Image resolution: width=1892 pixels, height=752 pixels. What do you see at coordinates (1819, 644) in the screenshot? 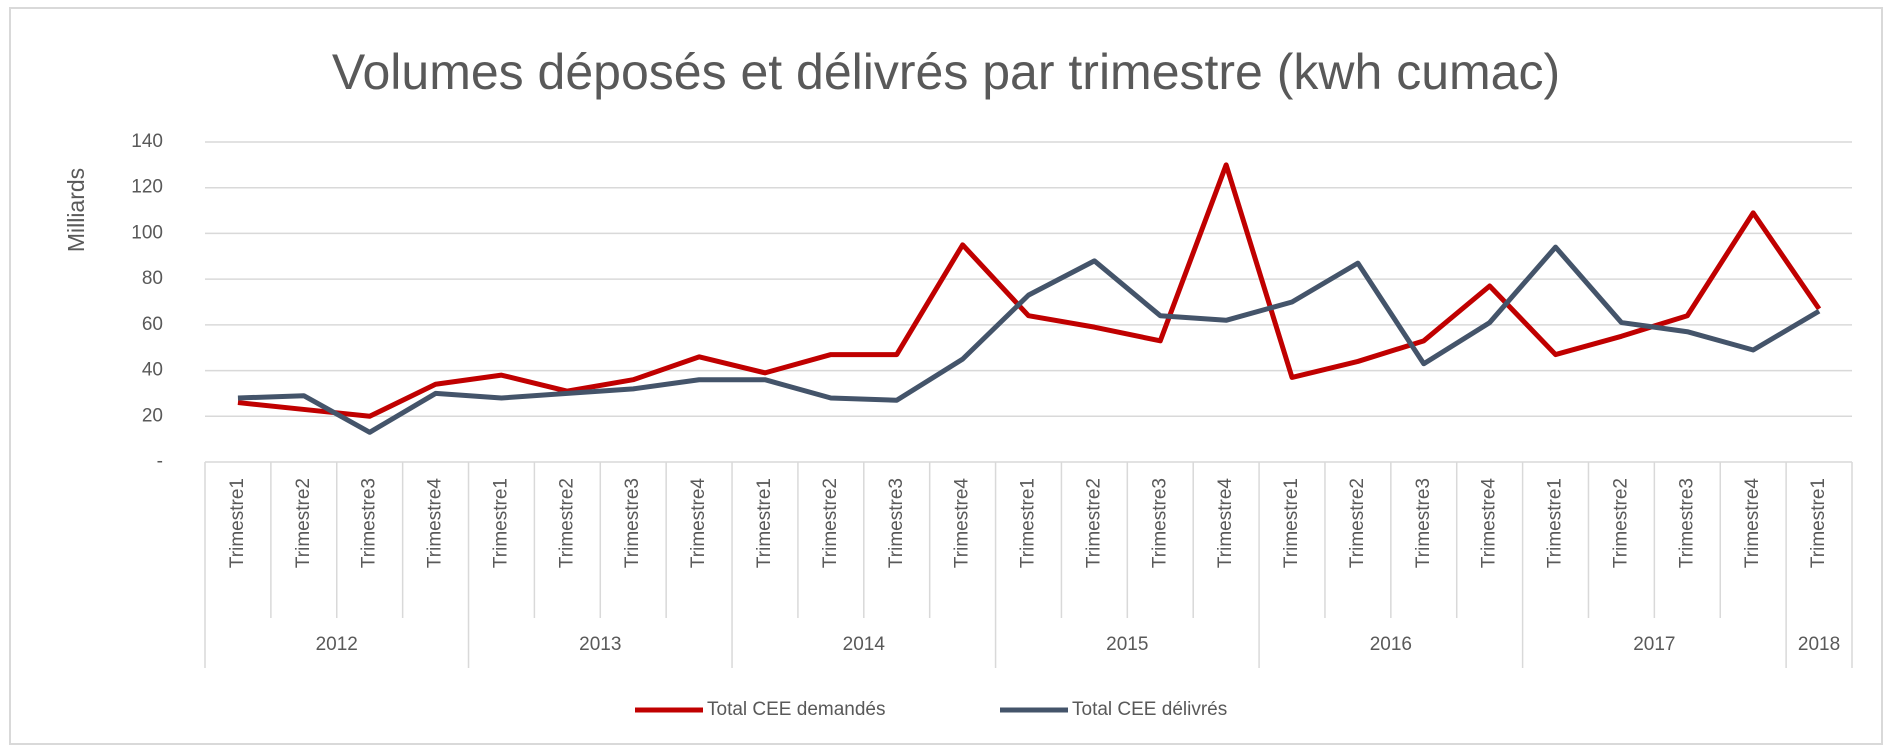
I see `group-label: 2018` at bounding box center [1819, 644].